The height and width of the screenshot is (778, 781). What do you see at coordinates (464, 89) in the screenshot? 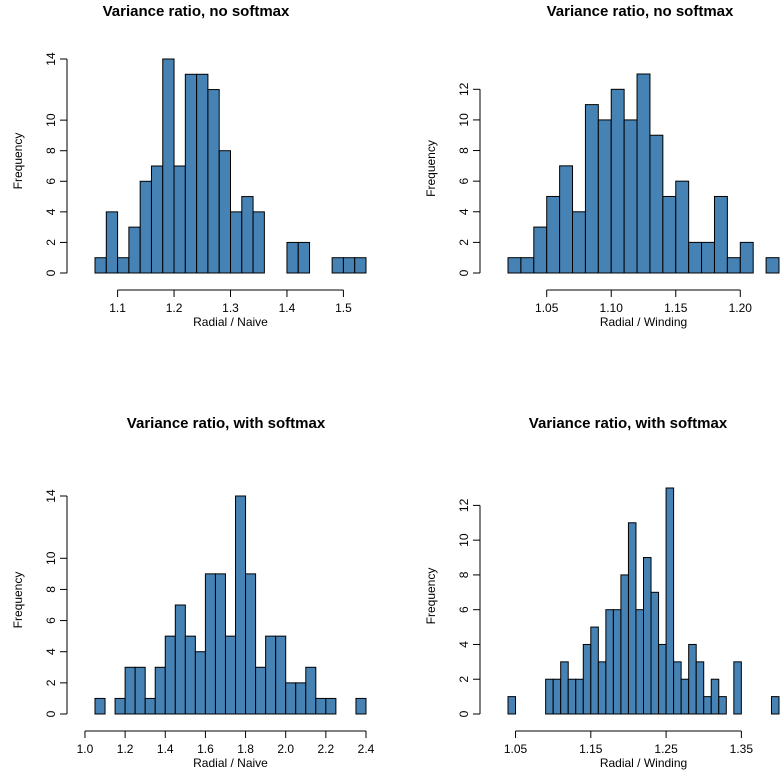
I see `y-tick-label: 12` at bounding box center [464, 89].